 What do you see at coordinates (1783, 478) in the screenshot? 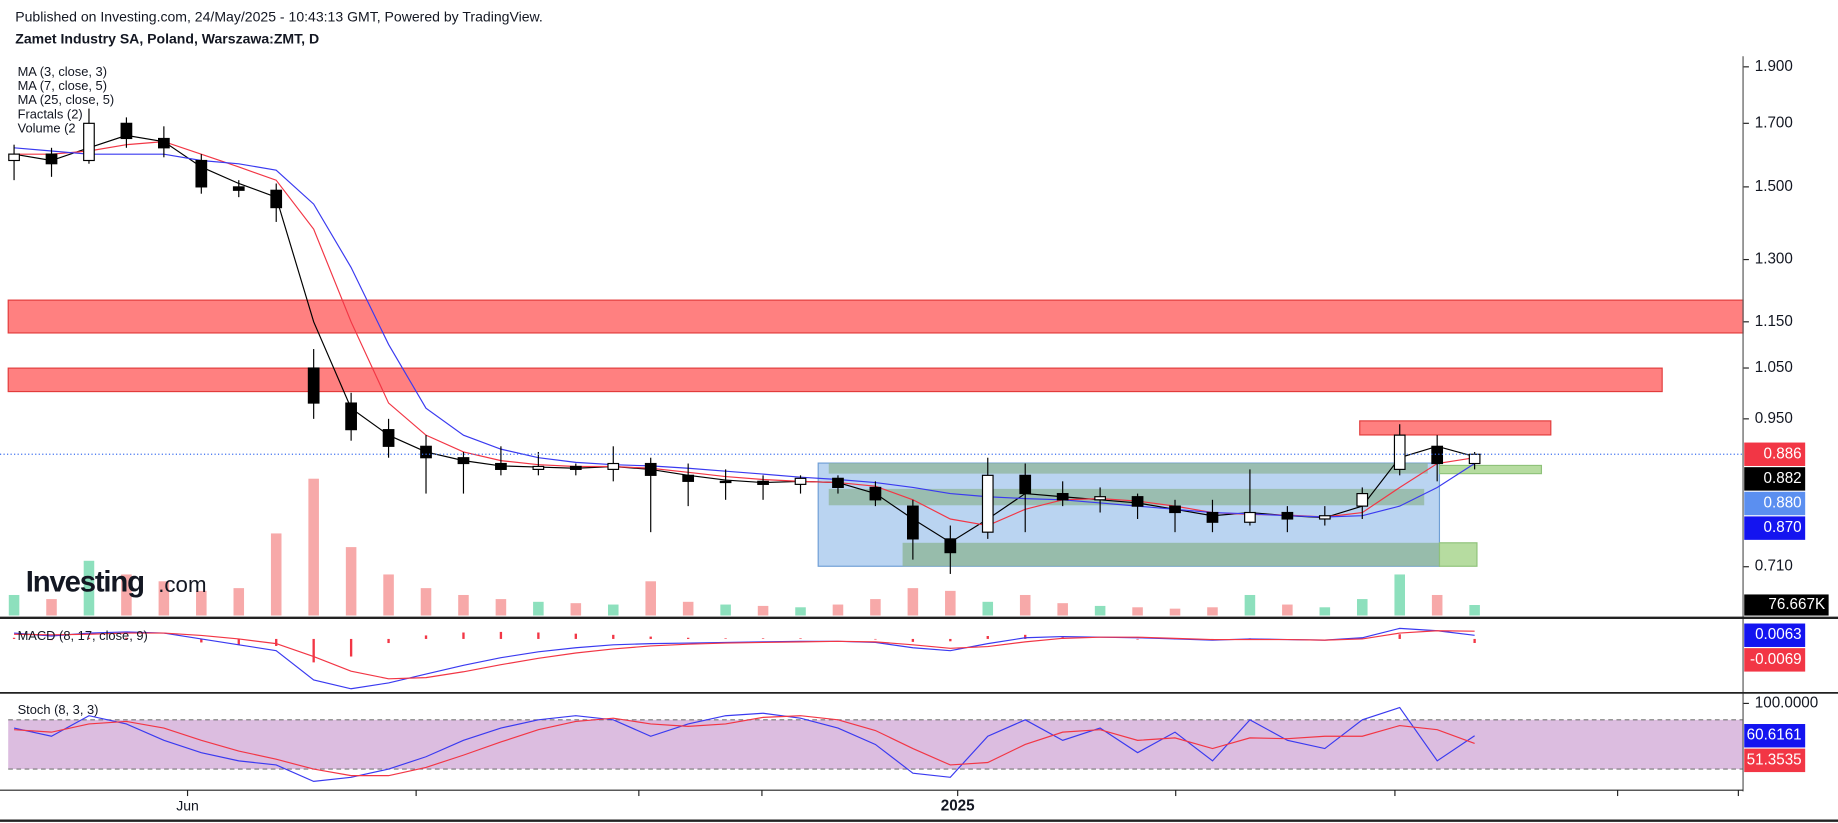
I see `price-label: 0.882` at bounding box center [1783, 478].